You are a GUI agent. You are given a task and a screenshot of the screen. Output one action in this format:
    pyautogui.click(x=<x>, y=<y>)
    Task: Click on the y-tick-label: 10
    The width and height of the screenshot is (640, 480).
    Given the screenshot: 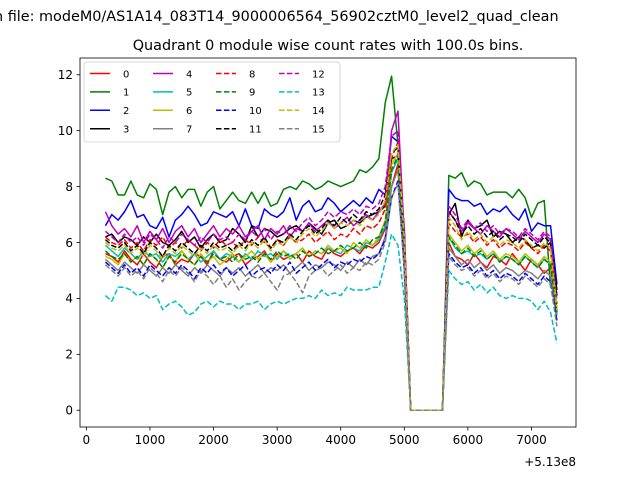 What is the action you would take?
    pyautogui.click(x=65, y=131)
    